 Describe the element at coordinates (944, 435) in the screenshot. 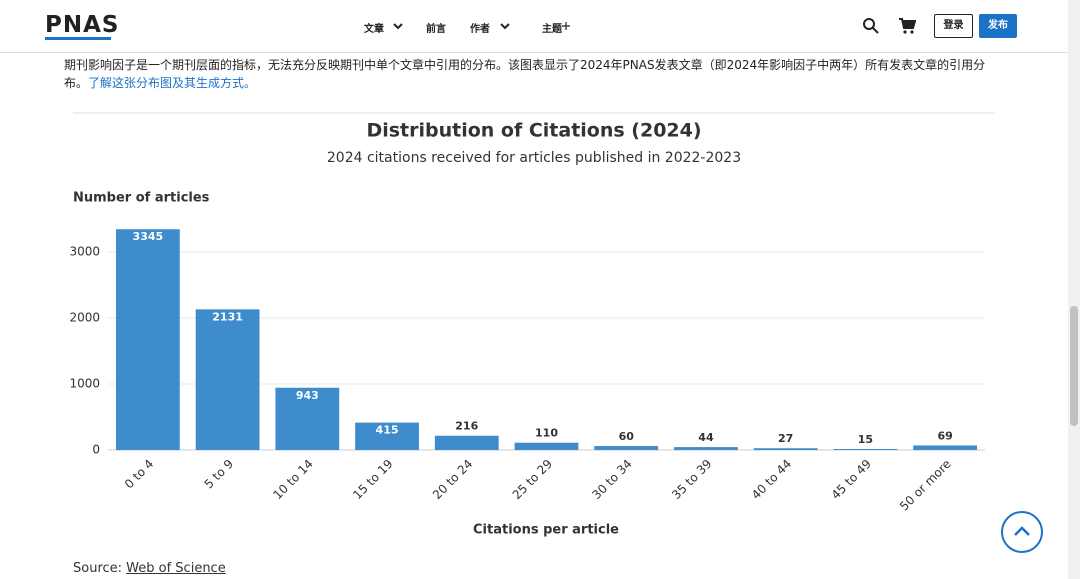

I see `data-label: 69` at that location.